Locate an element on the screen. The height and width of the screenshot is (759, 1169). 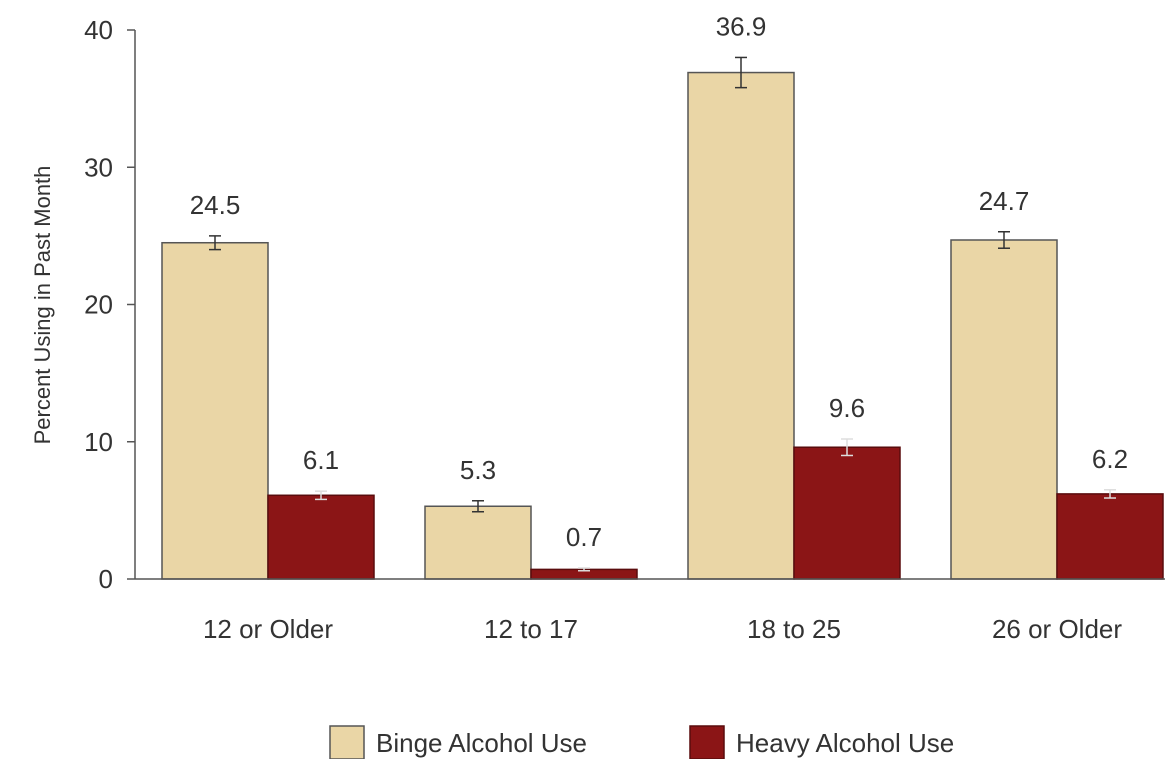
data-label: 9.6 is located at coordinates (847, 408).